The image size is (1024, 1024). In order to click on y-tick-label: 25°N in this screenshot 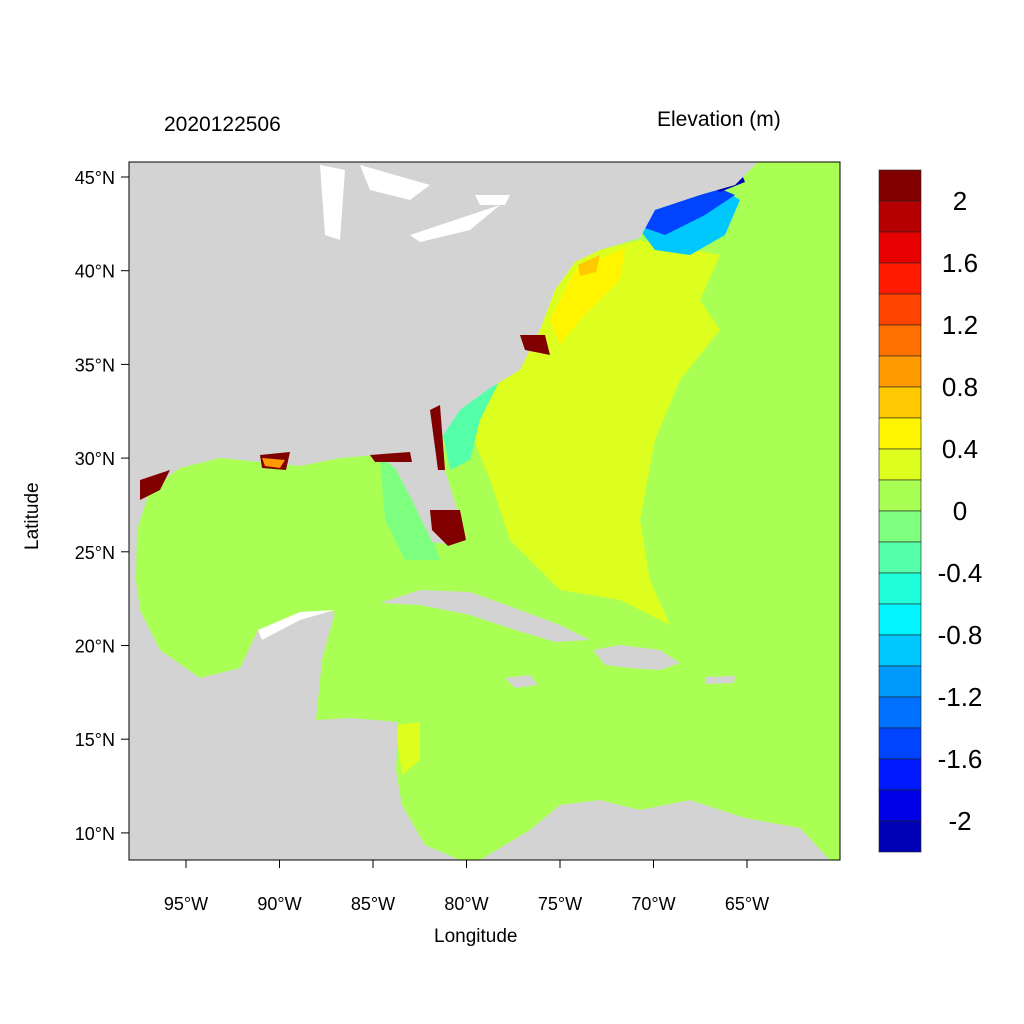, I will do `click(95, 553)`.